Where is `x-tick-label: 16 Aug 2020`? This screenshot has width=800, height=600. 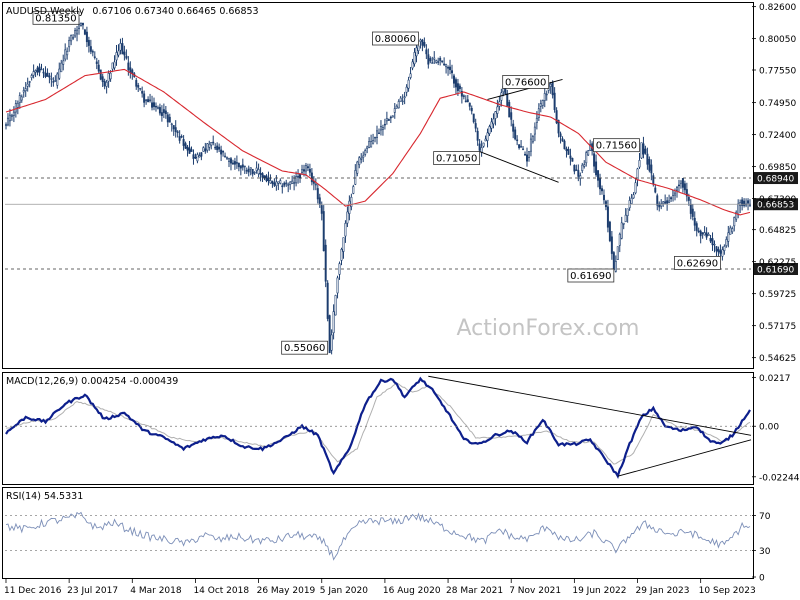
x-tick-label: 16 Aug 2020 is located at coordinates (412, 591).